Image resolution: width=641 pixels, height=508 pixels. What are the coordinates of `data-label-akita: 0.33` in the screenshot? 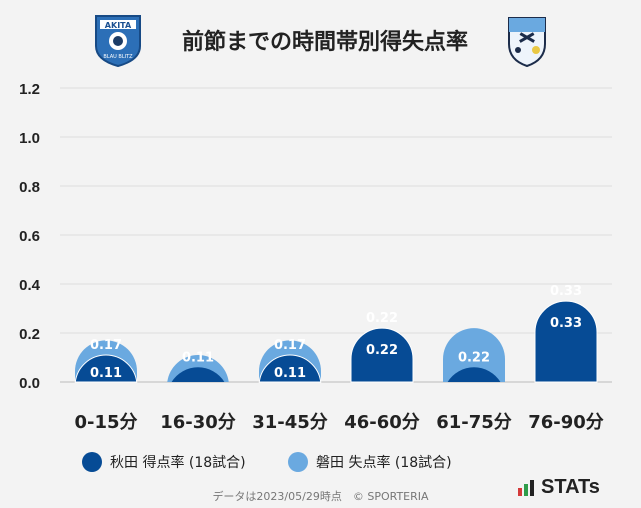 It's located at (566, 323).